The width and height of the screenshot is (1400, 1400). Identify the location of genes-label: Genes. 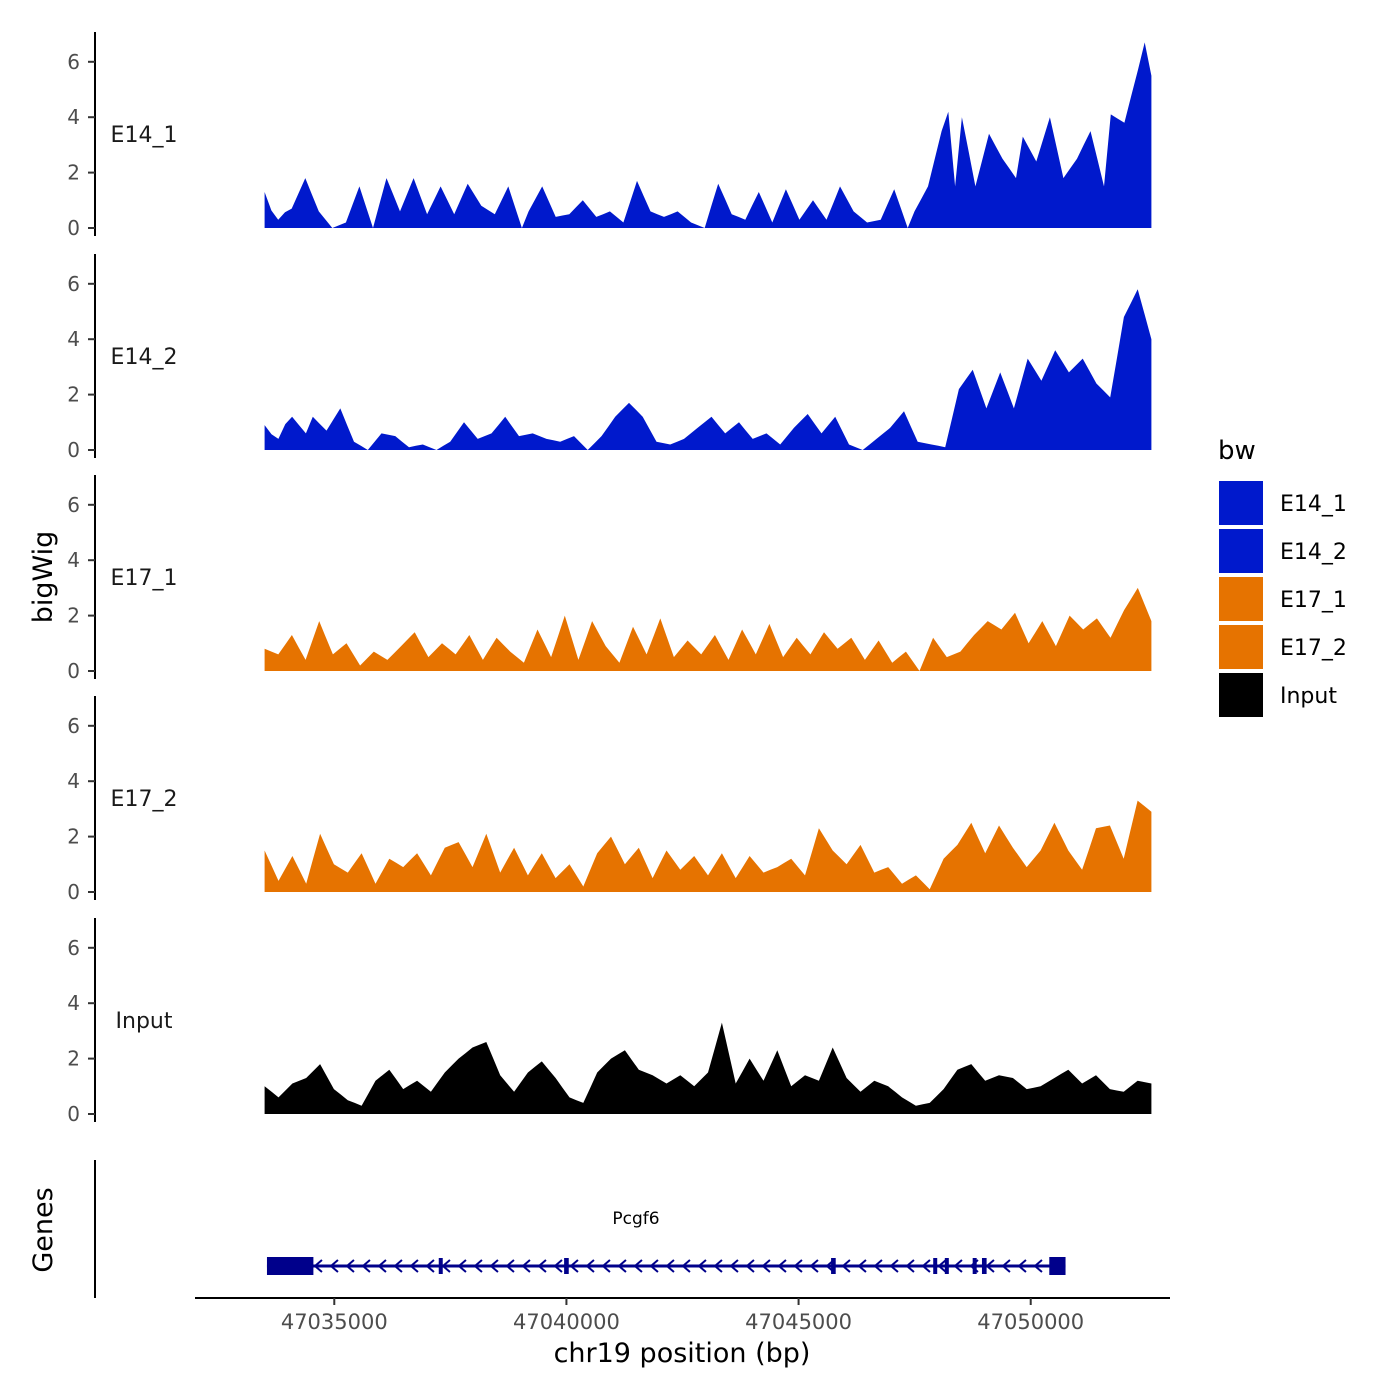
(43, 1229).